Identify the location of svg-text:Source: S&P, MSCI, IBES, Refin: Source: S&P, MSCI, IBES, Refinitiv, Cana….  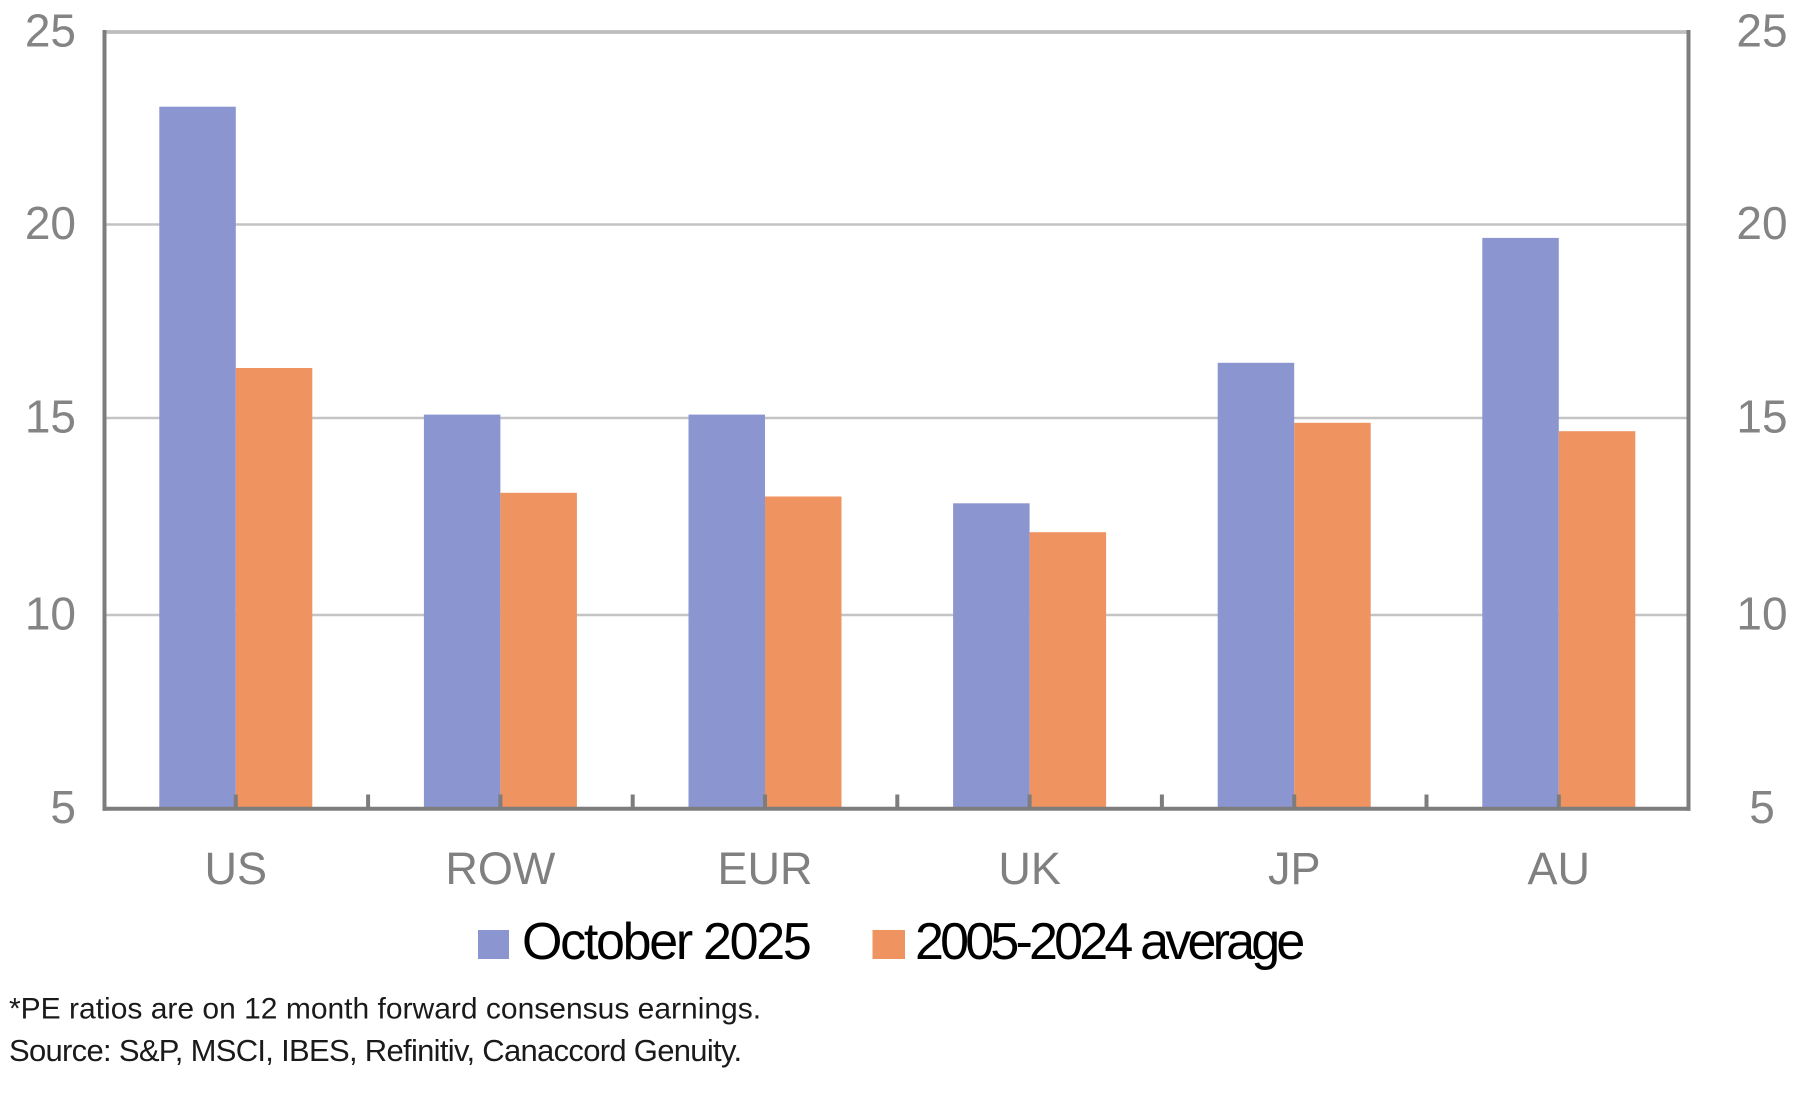
(375, 1050).